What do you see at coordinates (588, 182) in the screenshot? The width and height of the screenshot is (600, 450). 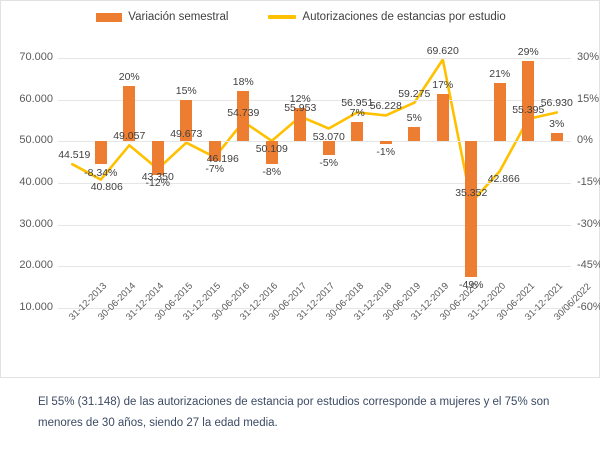 I see `y-axis-right-tick: -15%` at bounding box center [588, 182].